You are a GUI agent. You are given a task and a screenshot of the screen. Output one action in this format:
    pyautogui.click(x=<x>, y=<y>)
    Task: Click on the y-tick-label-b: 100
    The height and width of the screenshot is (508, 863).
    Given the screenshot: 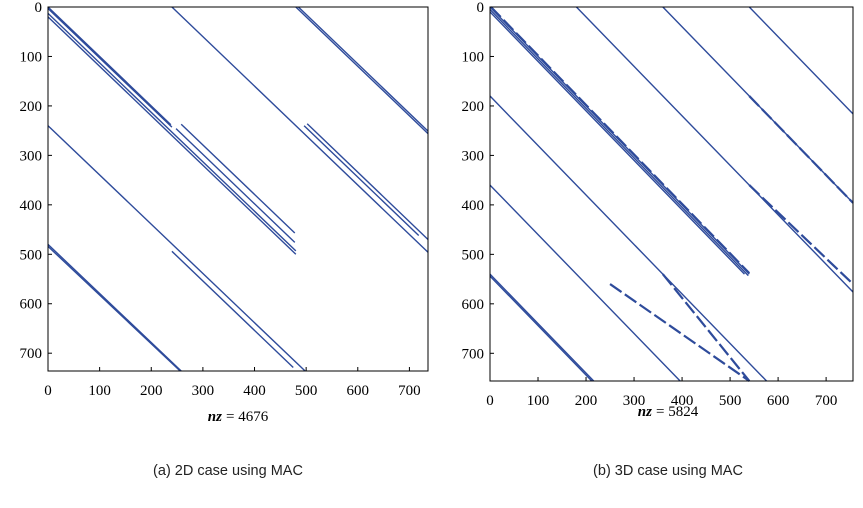 What is the action you would take?
    pyautogui.click(x=473, y=57)
    